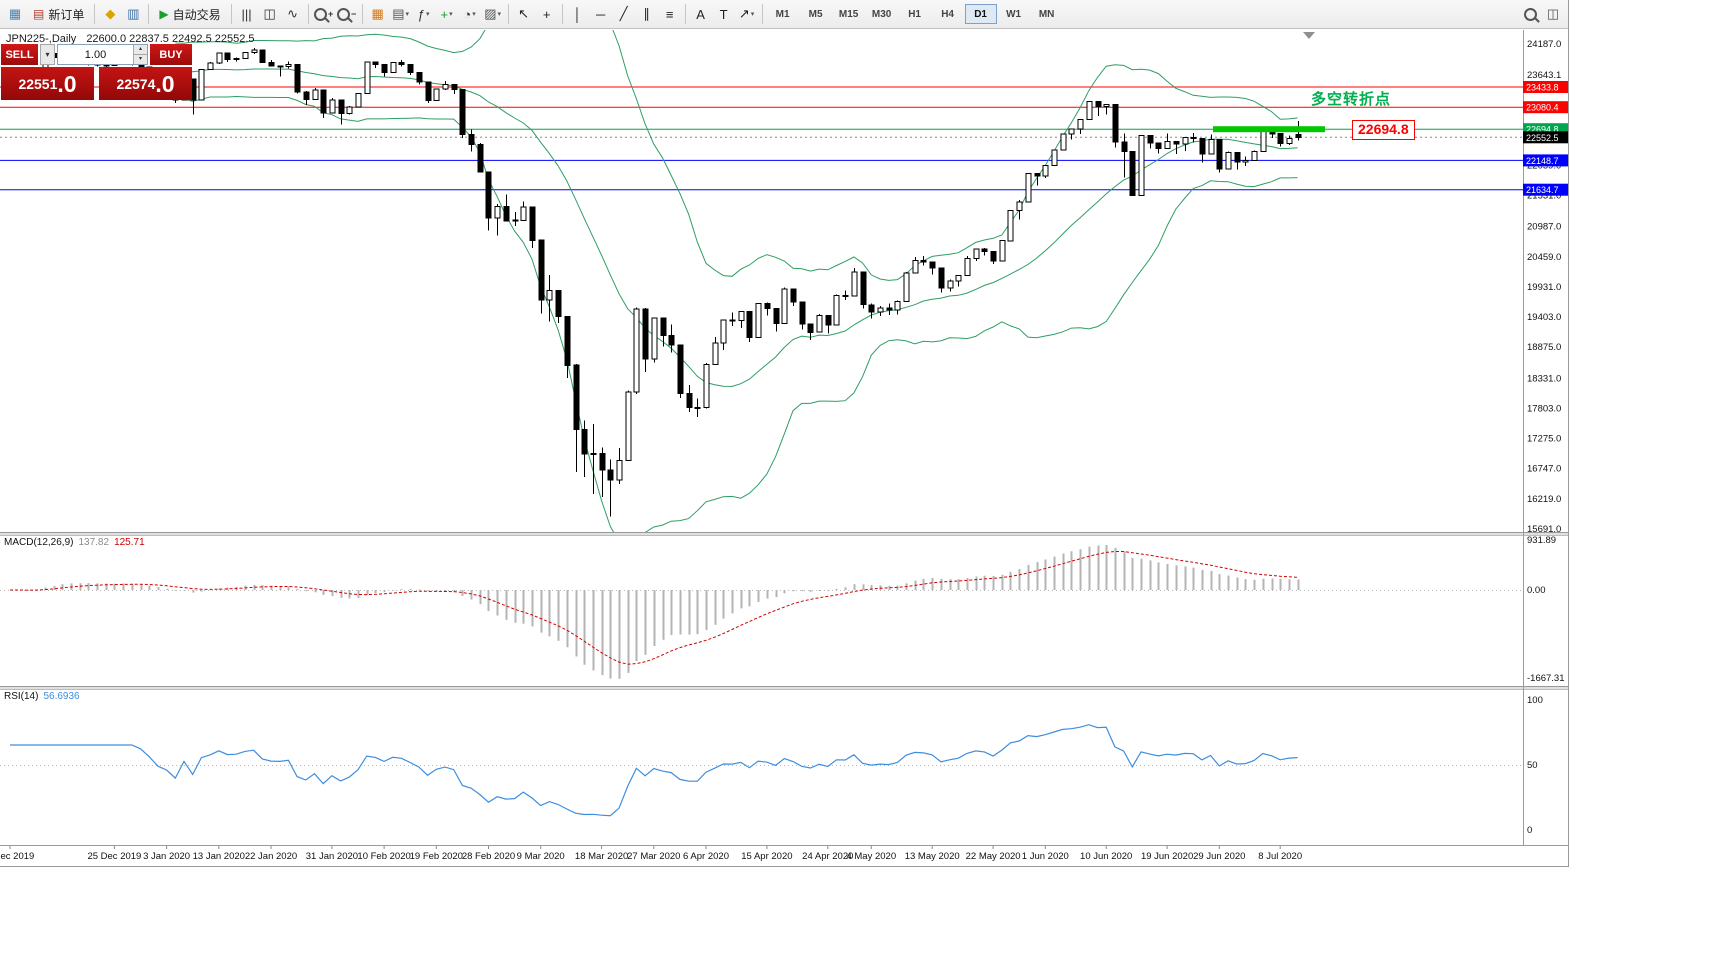 The width and height of the screenshot is (1728, 954). What do you see at coordinates (1544, 378) in the screenshot?
I see `svg-text: 18331.0` at bounding box center [1544, 378].